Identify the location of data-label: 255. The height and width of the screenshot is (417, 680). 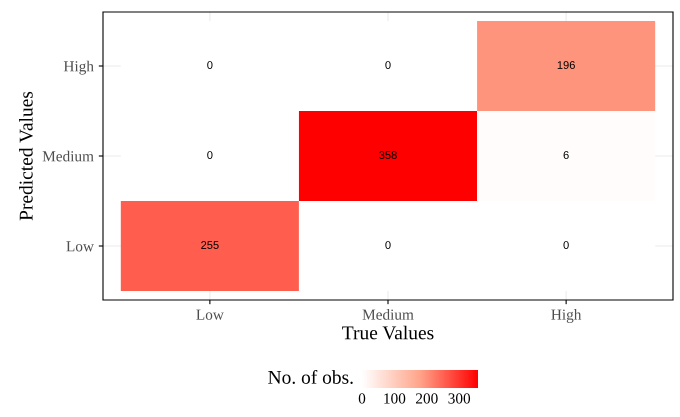
(210, 245).